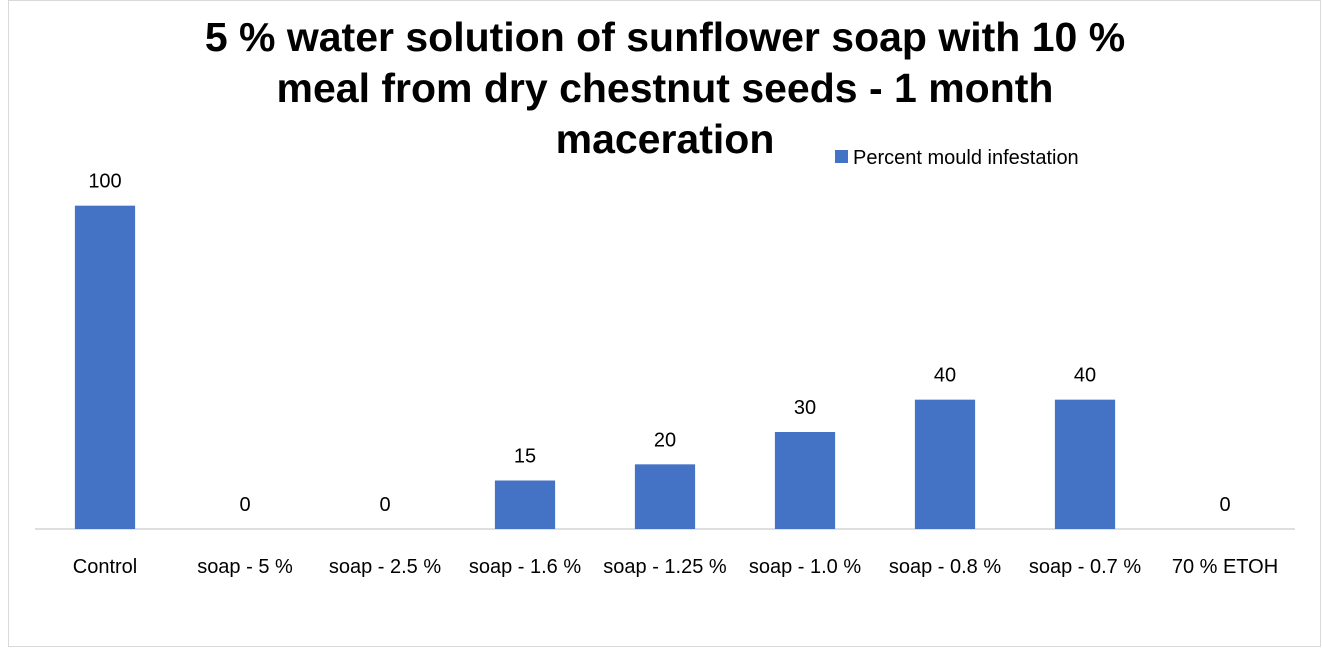 This screenshot has width=1322, height=648. I want to click on data-label: 30, so click(805, 408).